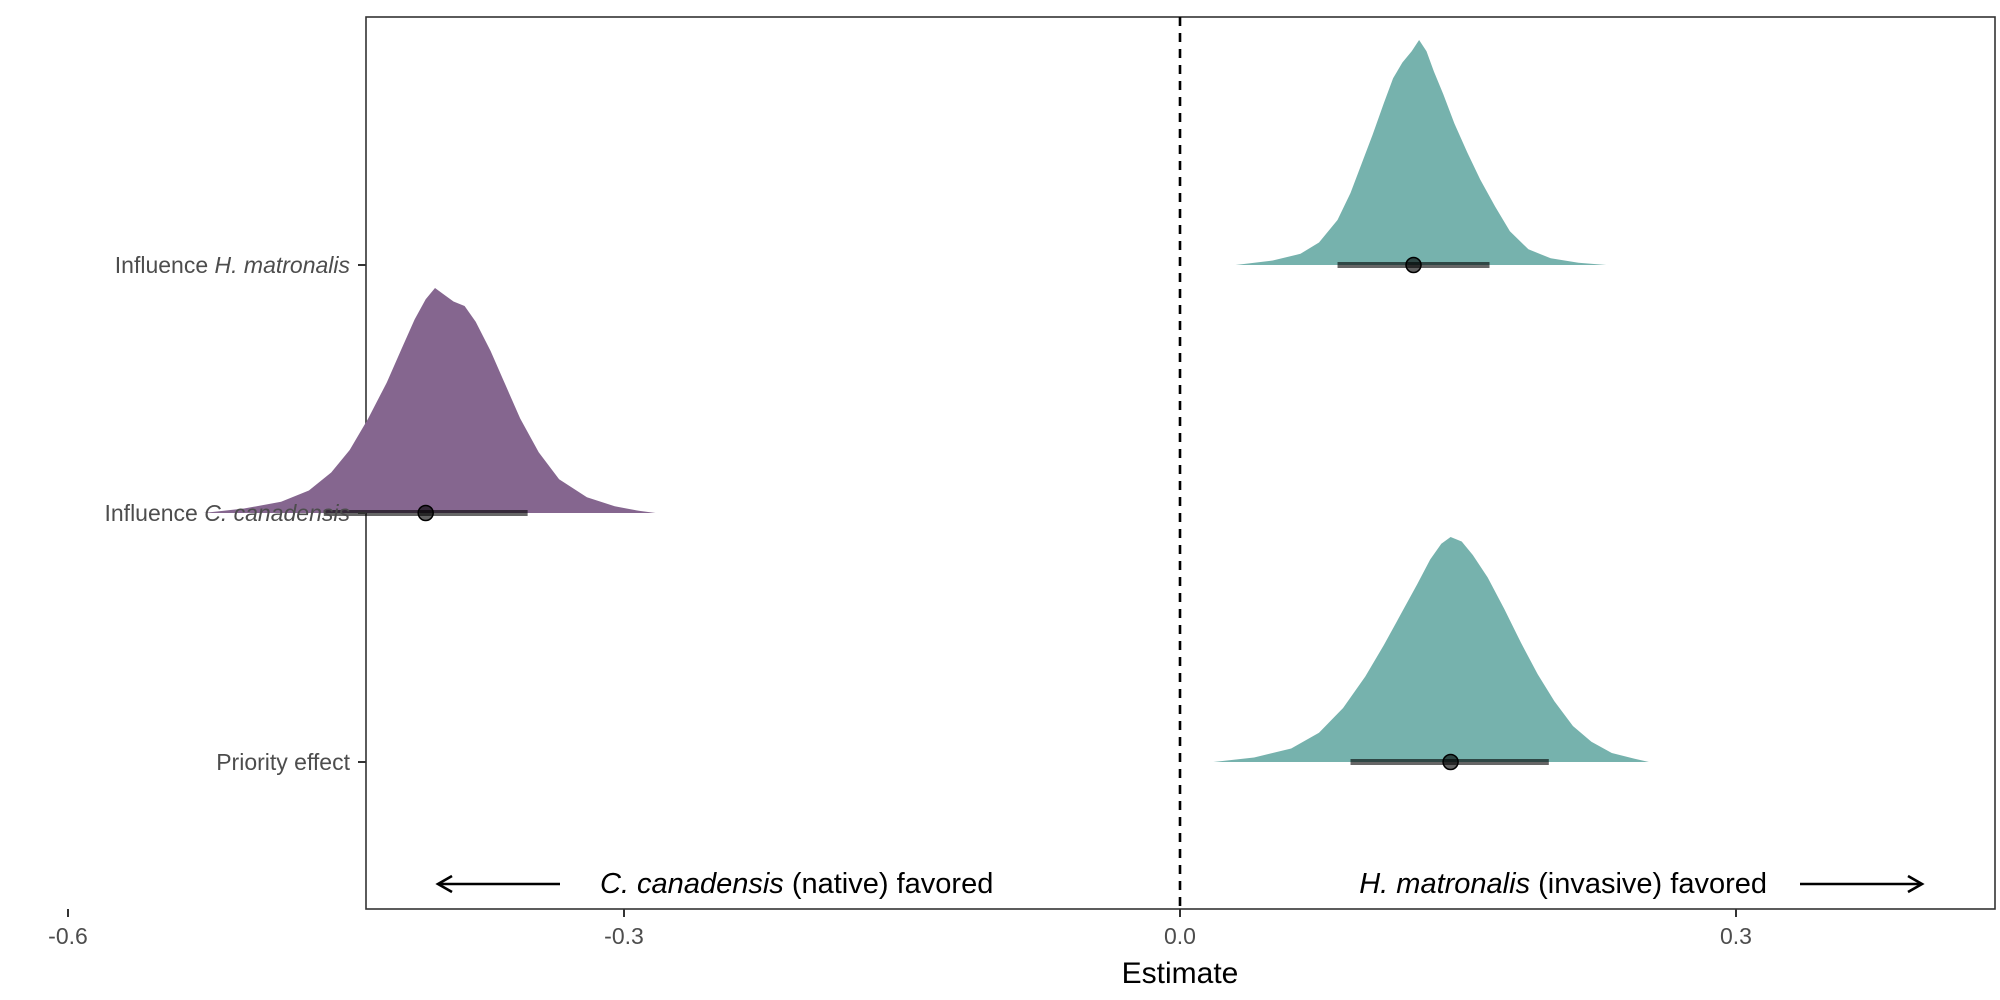  I want to click on right-arrow-head-icon, so click(1916, 884).